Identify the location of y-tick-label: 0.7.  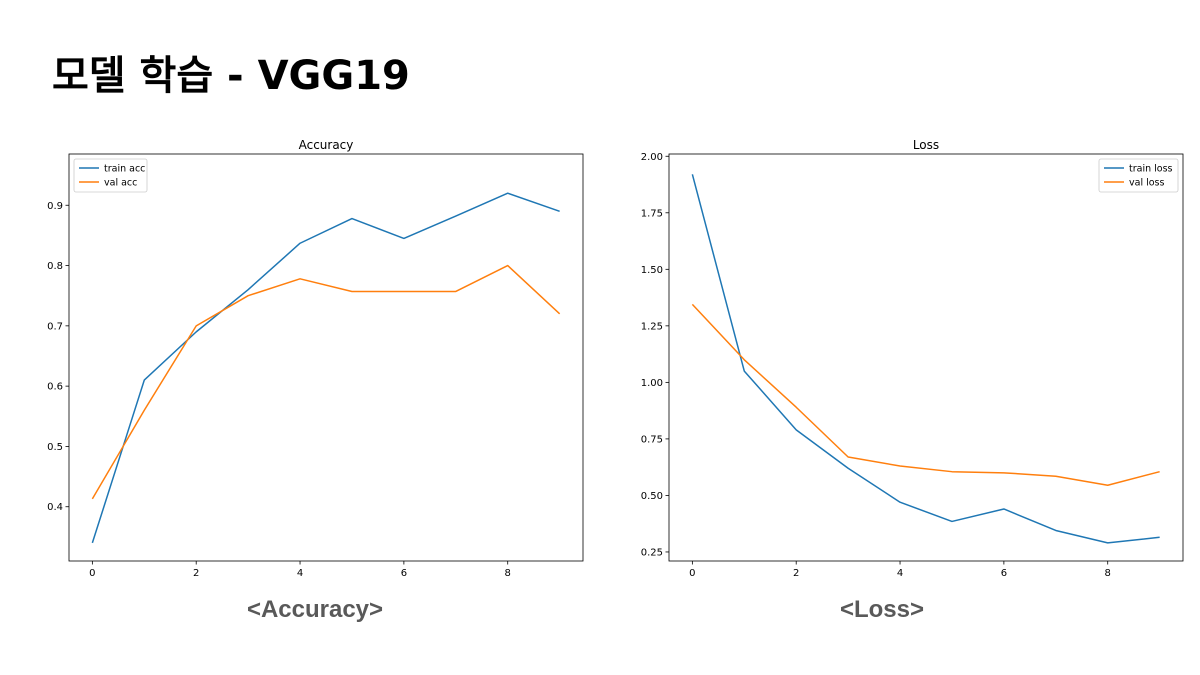
(55, 326).